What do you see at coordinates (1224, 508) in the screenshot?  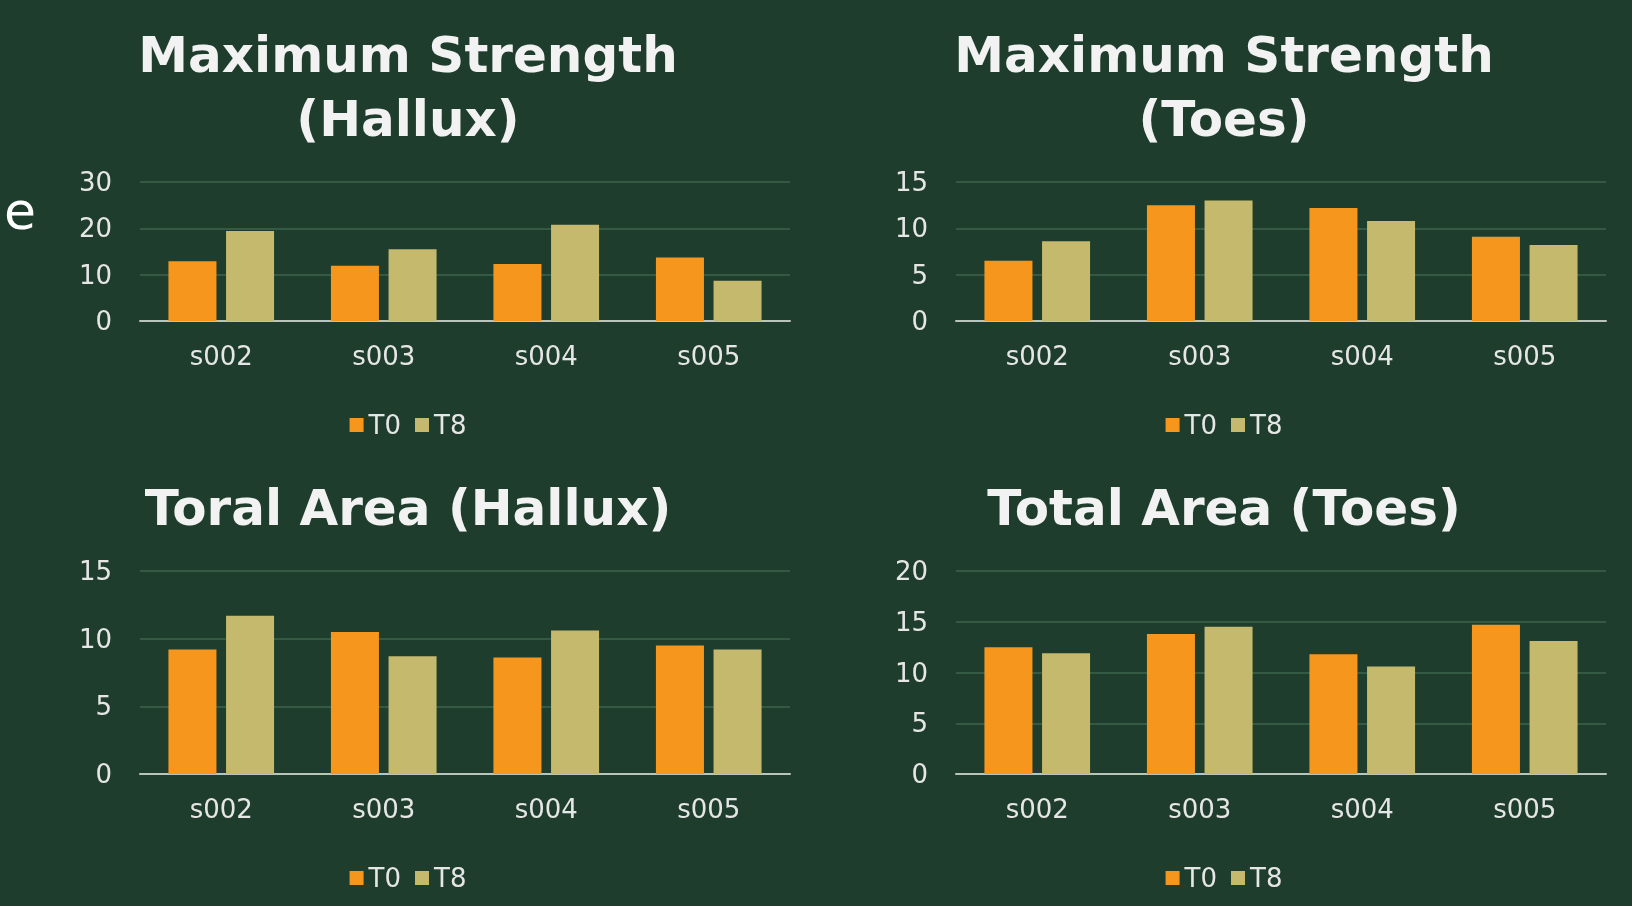 I see `chart-title: Total Area (Toes)` at bounding box center [1224, 508].